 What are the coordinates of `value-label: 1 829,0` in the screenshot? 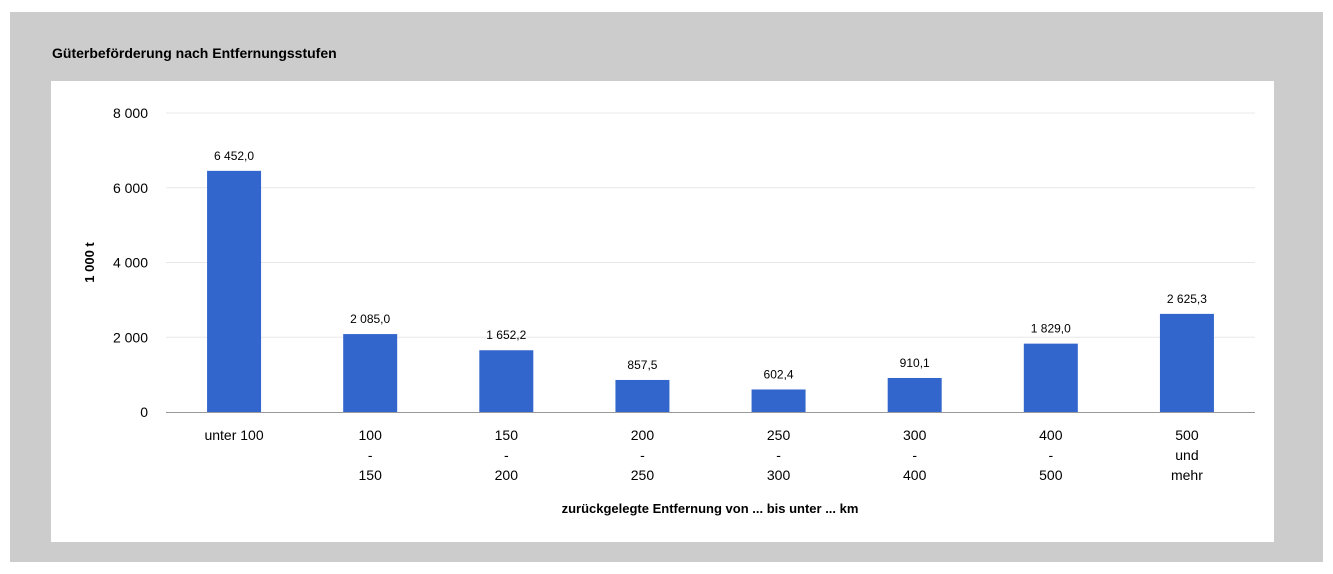 It's located at (1051, 329).